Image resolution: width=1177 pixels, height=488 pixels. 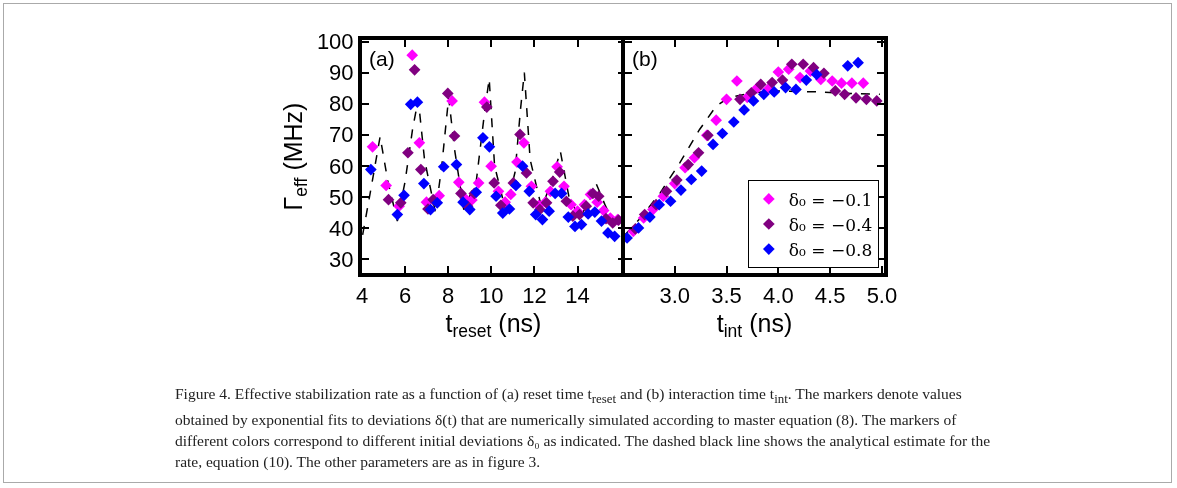 I want to click on x-axis-title: t$_{reset}$ (ns), so click(x=493, y=325).